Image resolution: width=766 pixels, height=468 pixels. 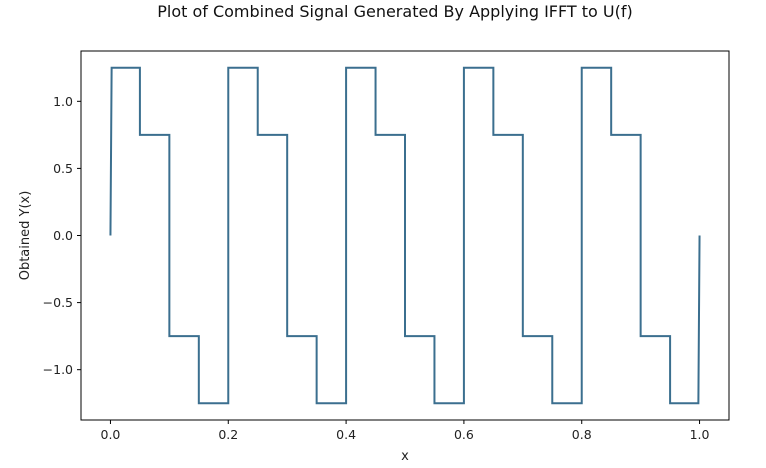 I want to click on y-tick-label: −0.5, so click(x=58, y=302).